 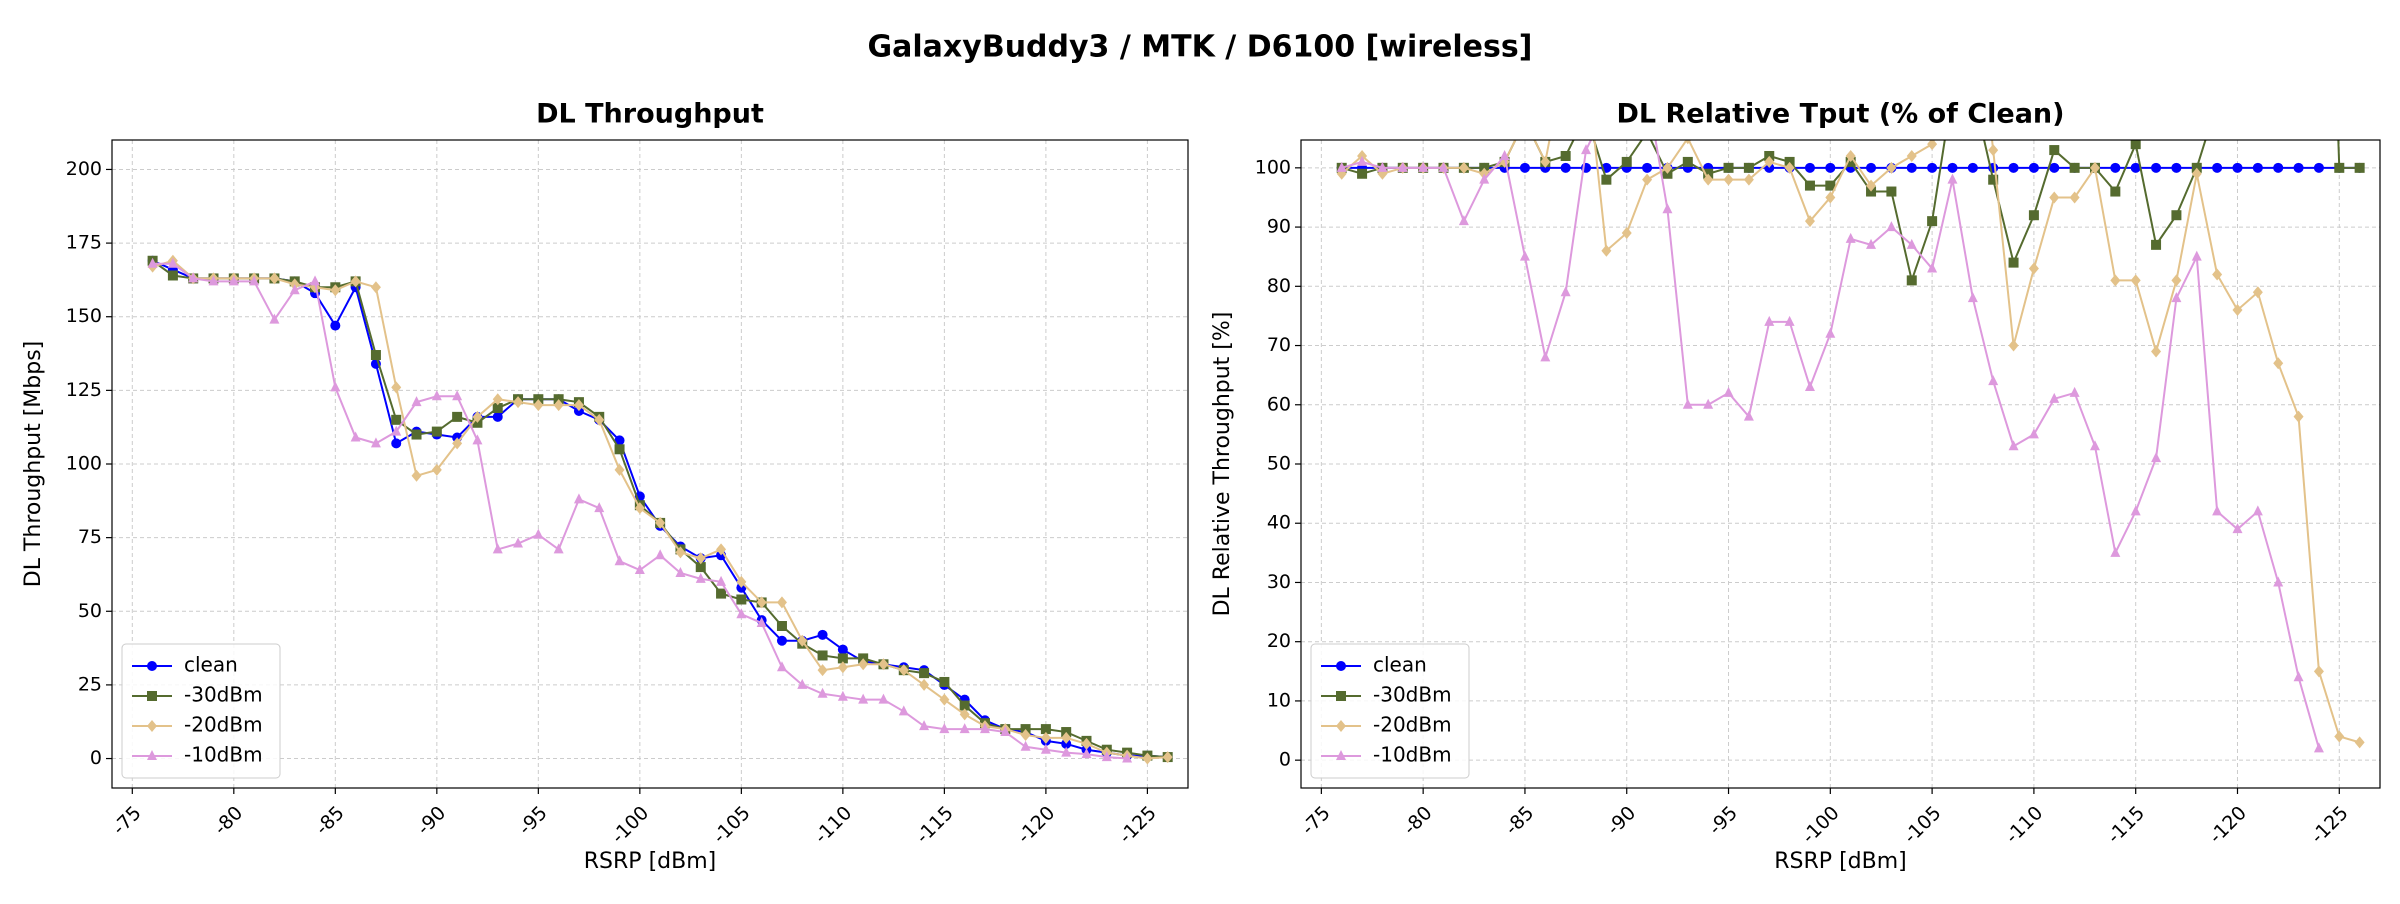 What do you see at coordinates (1279, 700) in the screenshot?
I see `y-tick-label: 10` at bounding box center [1279, 700].